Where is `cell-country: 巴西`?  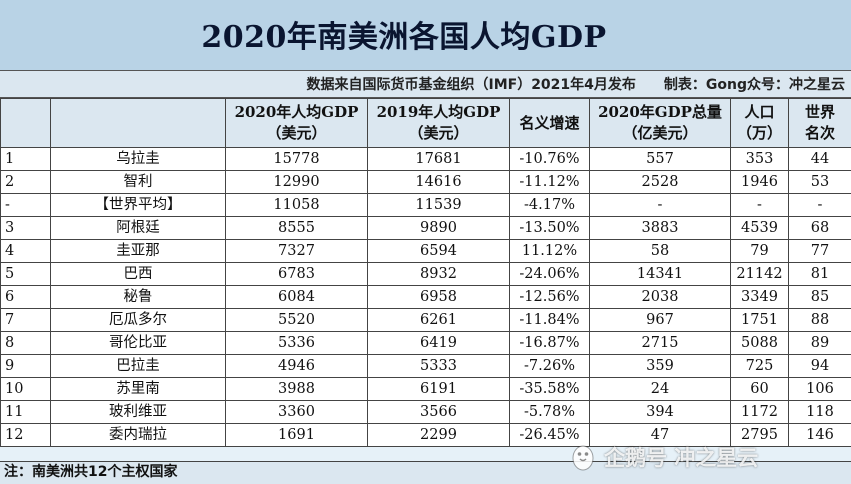
cell-country: 巴西 is located at coordinates (138, 274).